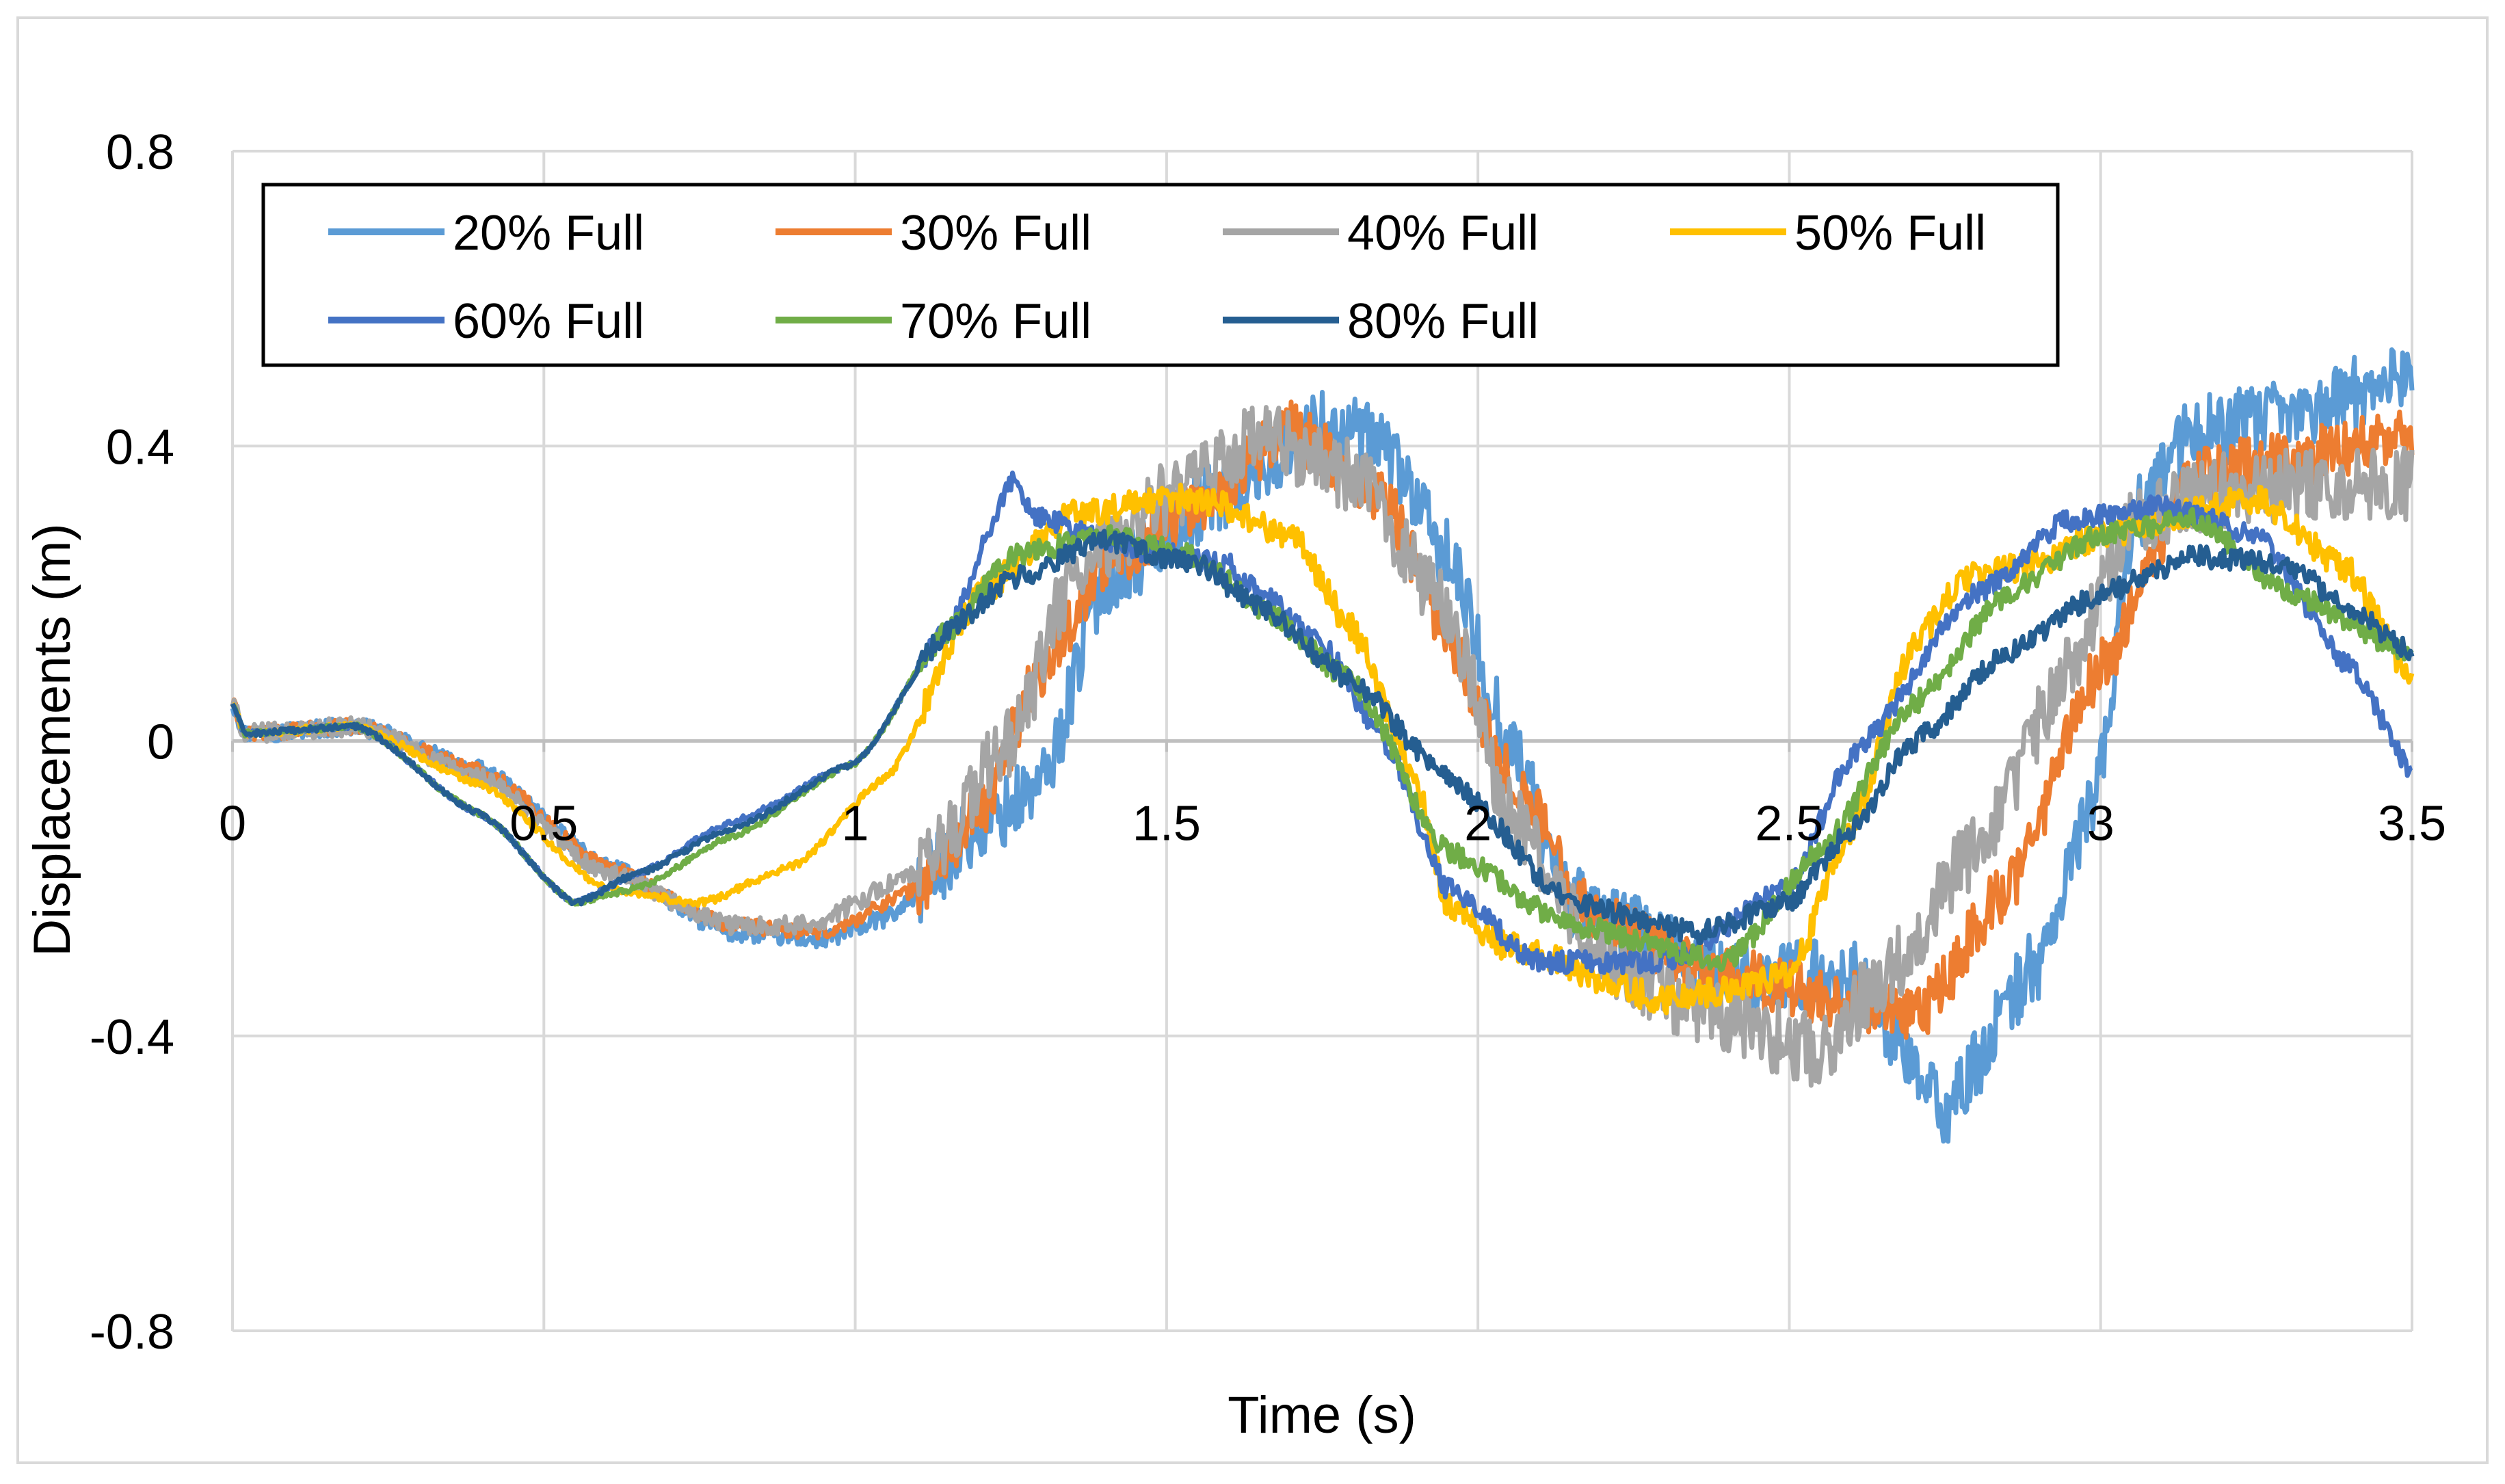 This screenshot has height=1484, width=2505. I want to click on x-tick-label: 0, so click(232, 824).